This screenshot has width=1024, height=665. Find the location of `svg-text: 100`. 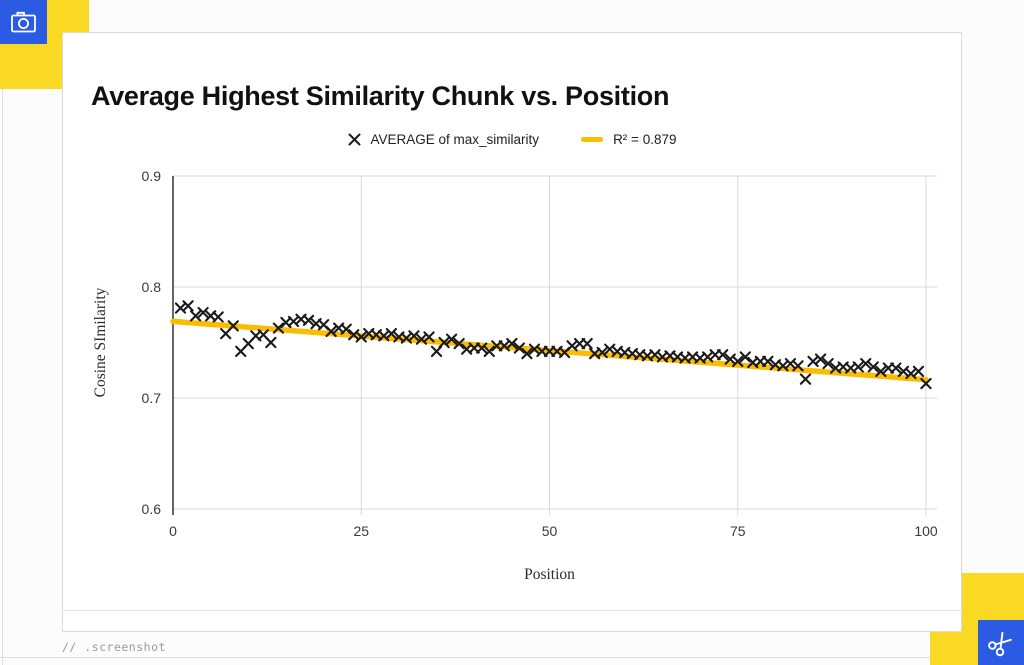

svg-text: 100 is located at coordinates (926, 531).